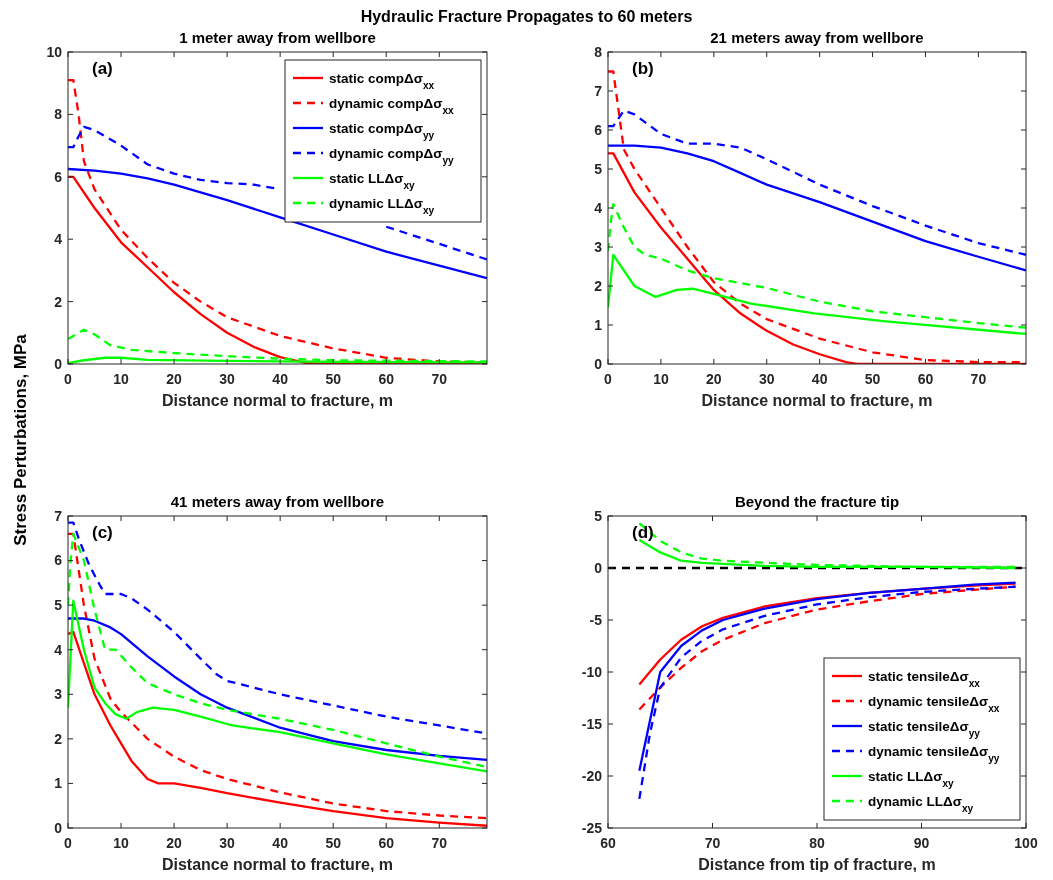 The height and width of the screenshot is (880, 1053). Describe the element at coordinates (20, 439) in the screenshot. I see `y-axis-title: Stress Perturbations, MPa` at that location.